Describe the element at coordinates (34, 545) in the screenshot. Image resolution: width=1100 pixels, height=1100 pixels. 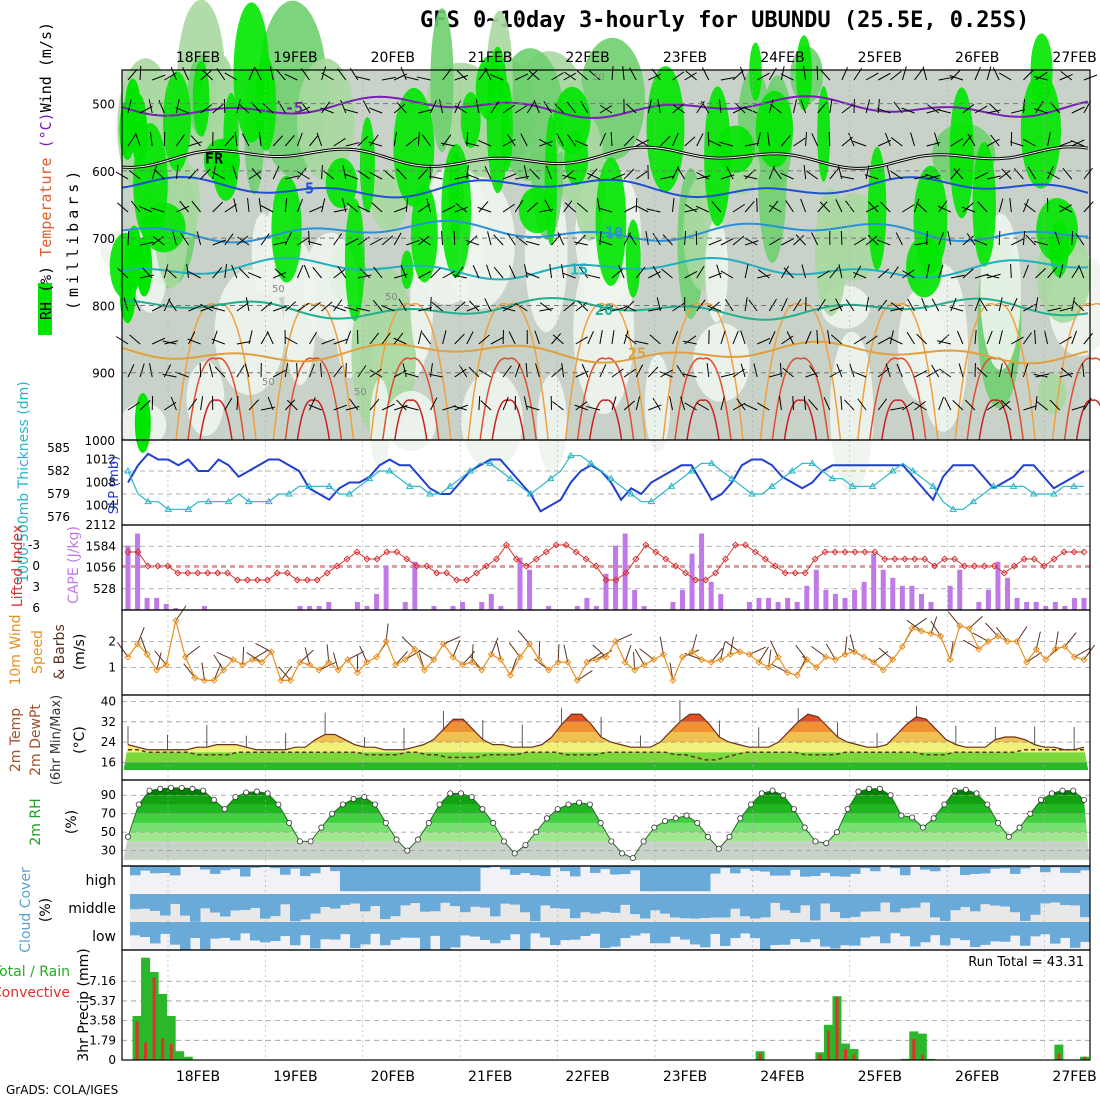
I see `lifted-tick-label: -3` at that location.